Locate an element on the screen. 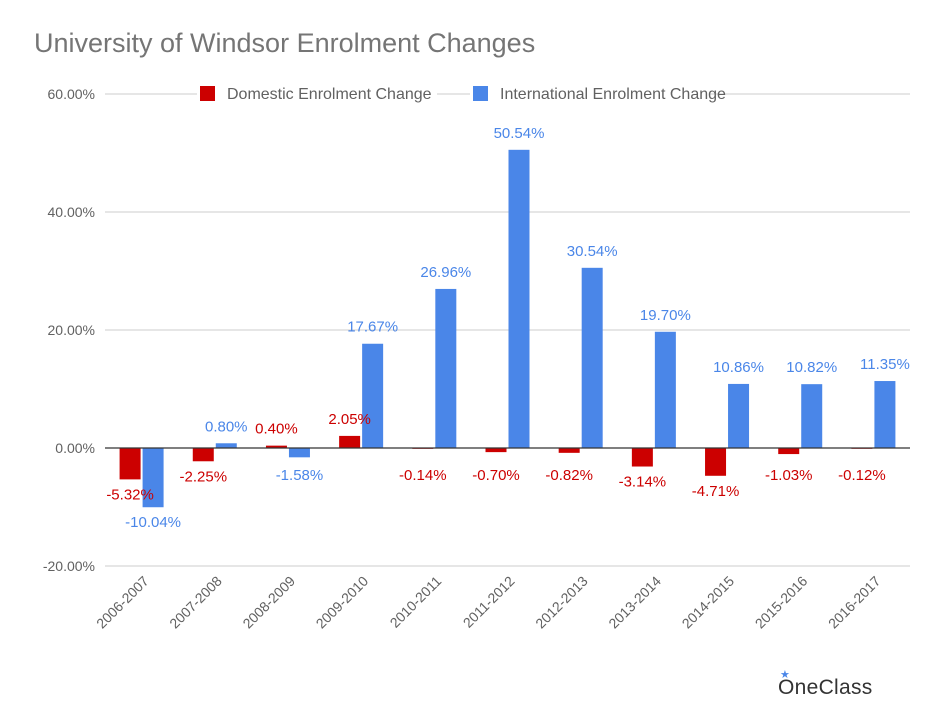 The width and height of the screenshot is (945, 726). y-axis-ticks: 60.00% 40.00% 20.00% 0.00% -20.00% is located at coordinates (69, 330).